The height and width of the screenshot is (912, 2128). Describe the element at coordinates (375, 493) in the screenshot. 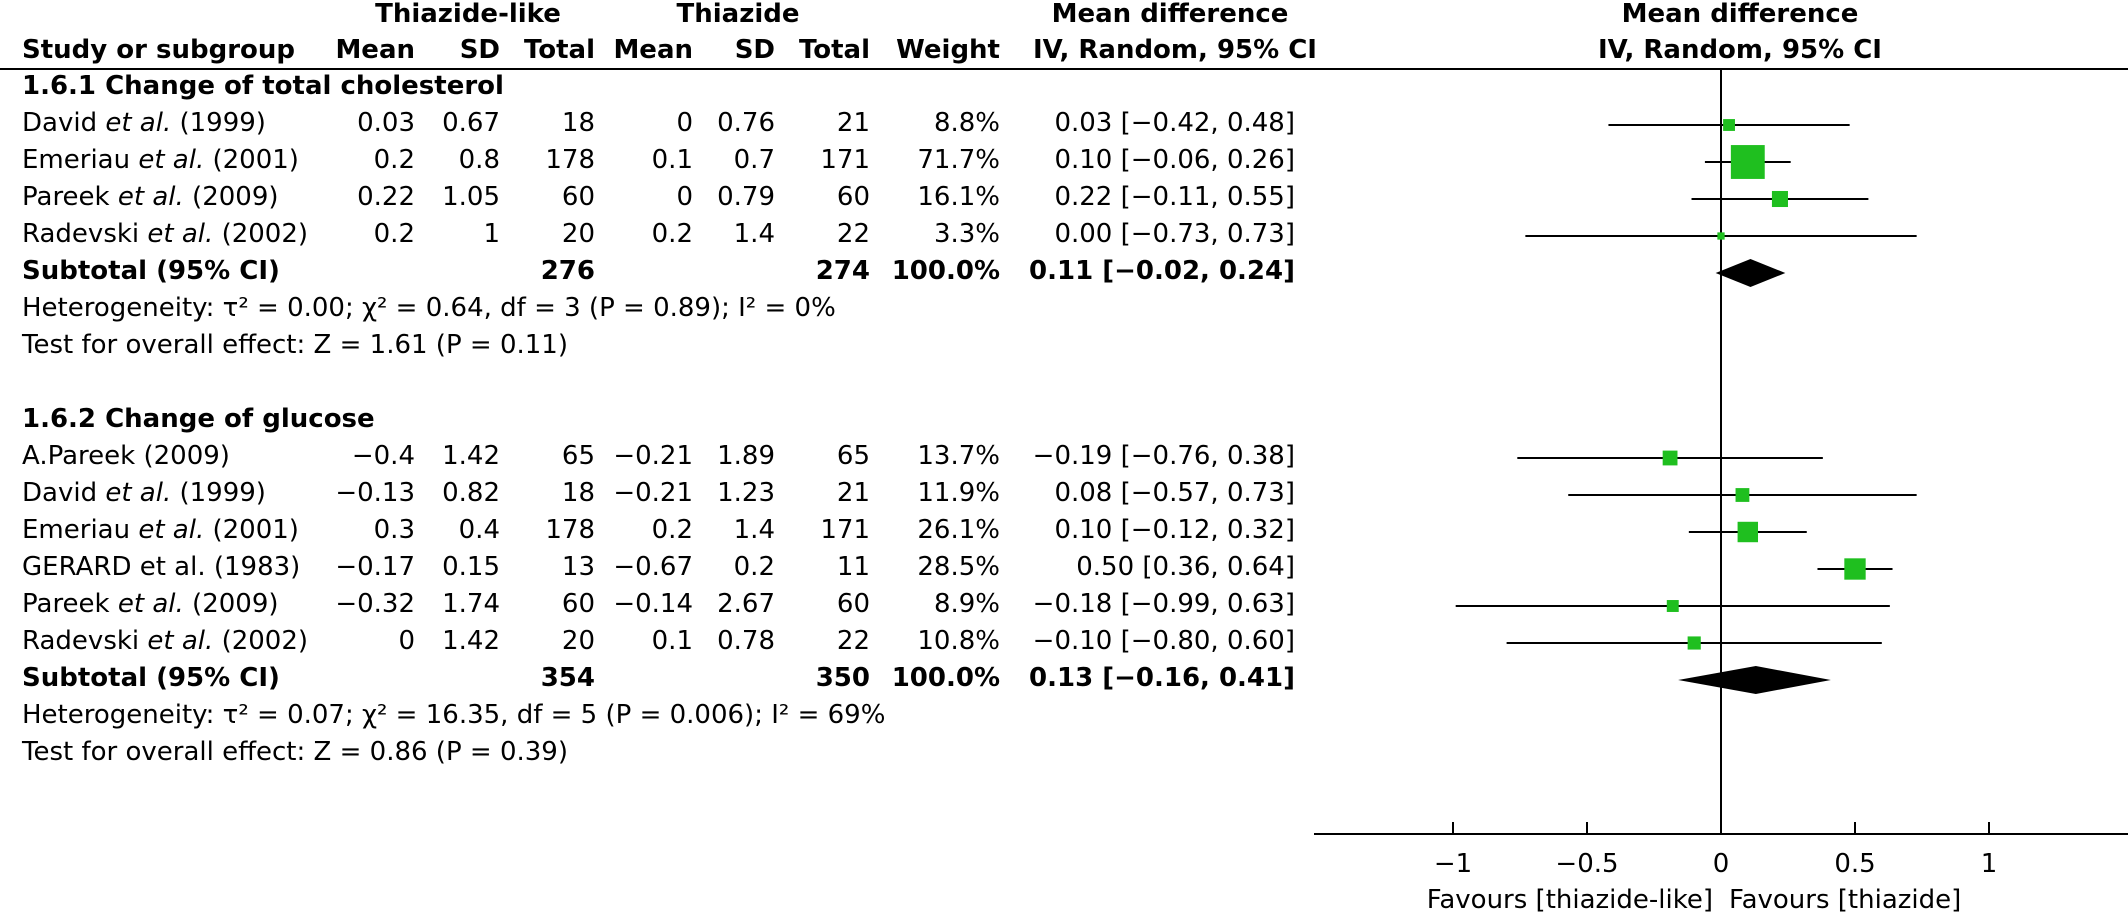

I see `study-mean1: −0.13` at that location.